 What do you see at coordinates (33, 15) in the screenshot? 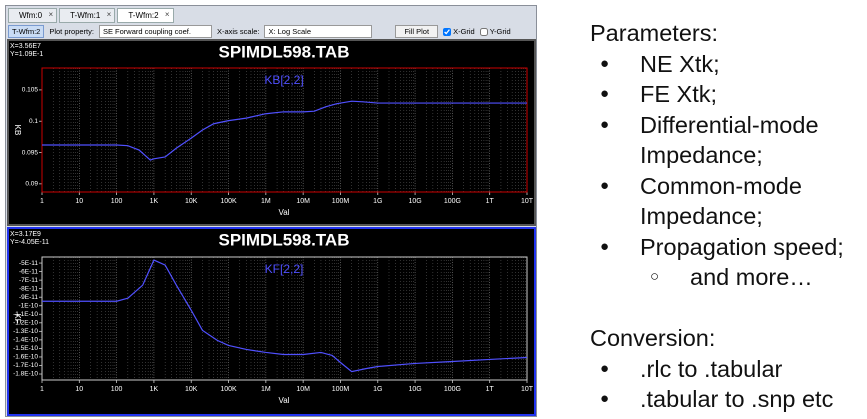
I see `tab: Wfm:0` at bounding box center [33, 15].